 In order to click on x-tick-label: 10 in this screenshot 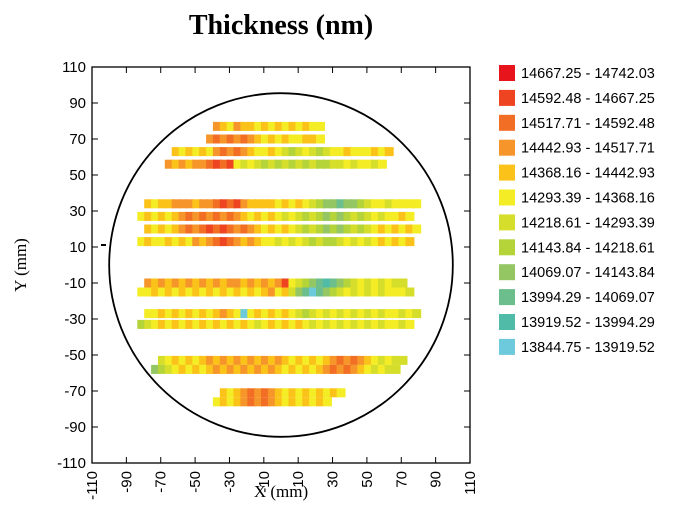, I will do `click(298, 479)`.